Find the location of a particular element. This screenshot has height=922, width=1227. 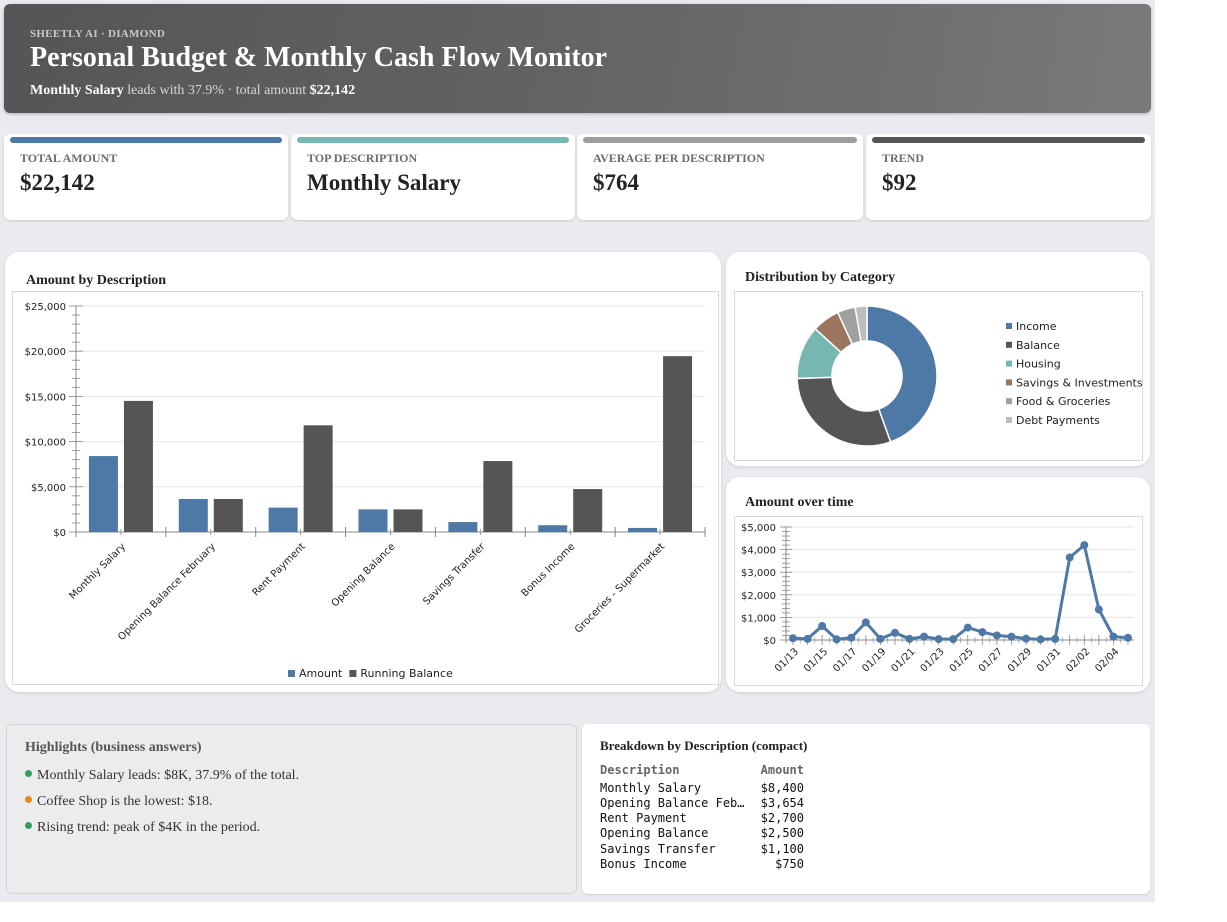

highlight-text: Rising trend: peak of $4K in the period. is located at coordinates (149, 827).